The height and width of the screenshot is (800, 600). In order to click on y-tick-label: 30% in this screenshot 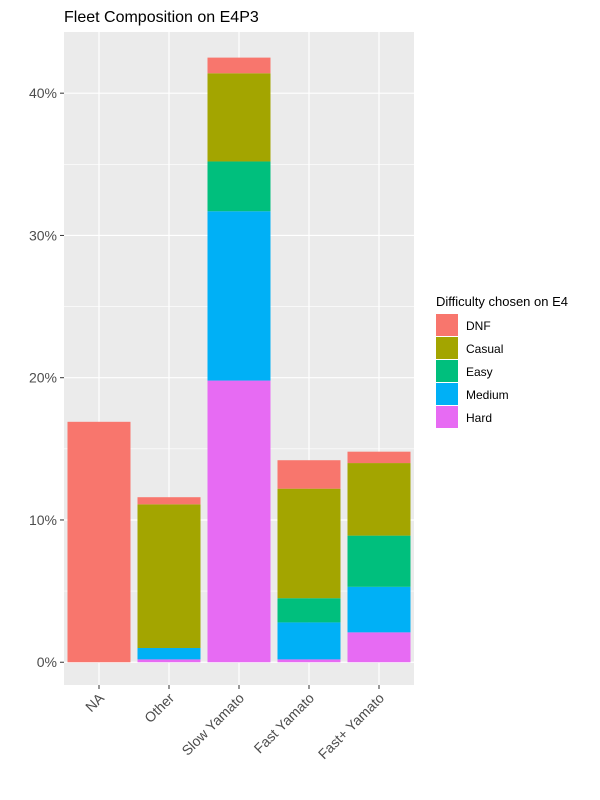, I will do `click(43, 235)`.